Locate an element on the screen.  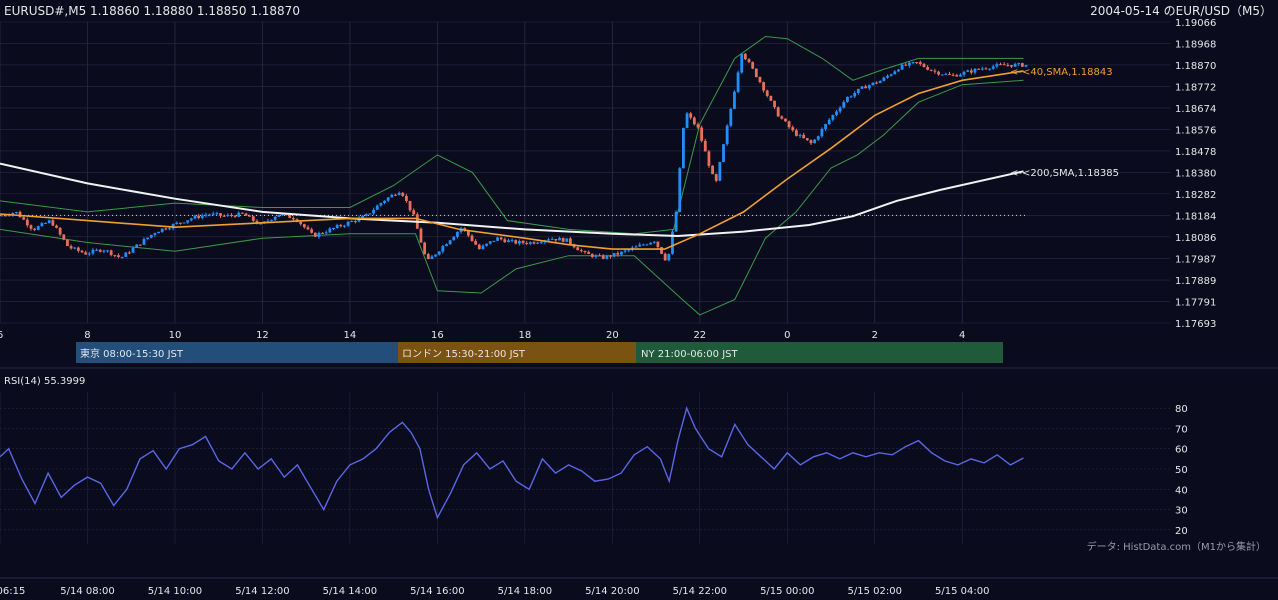
price-tick-label: 1.18086 is located at coordinates (1195, 238).